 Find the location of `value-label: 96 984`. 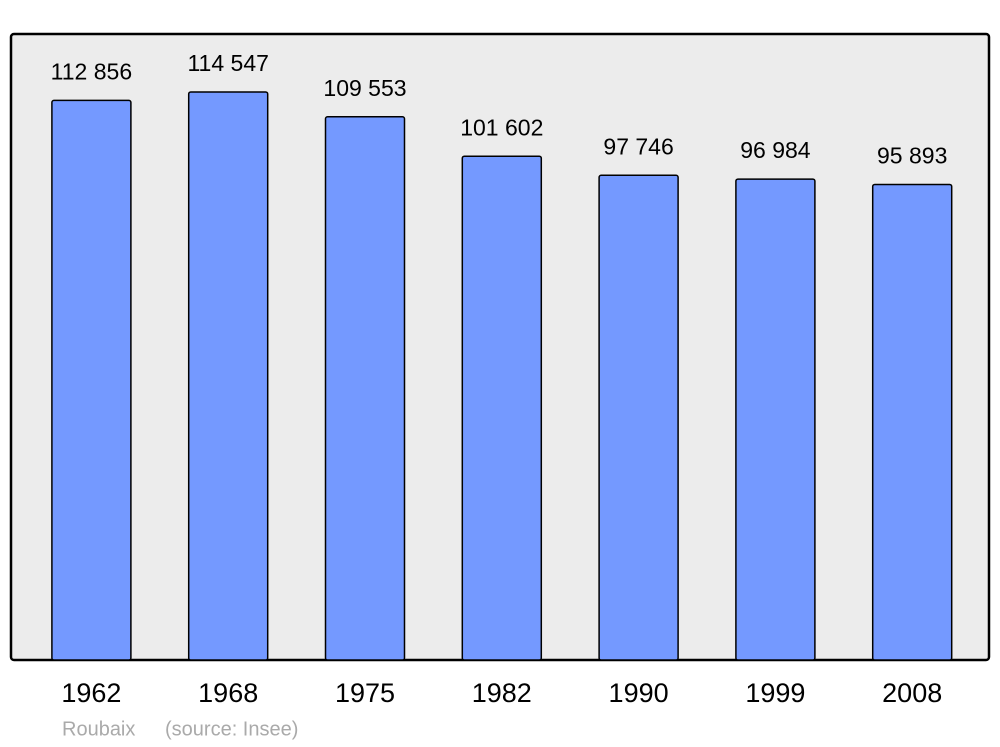

value-label: 96 984 is located at coordinates (775, 150).